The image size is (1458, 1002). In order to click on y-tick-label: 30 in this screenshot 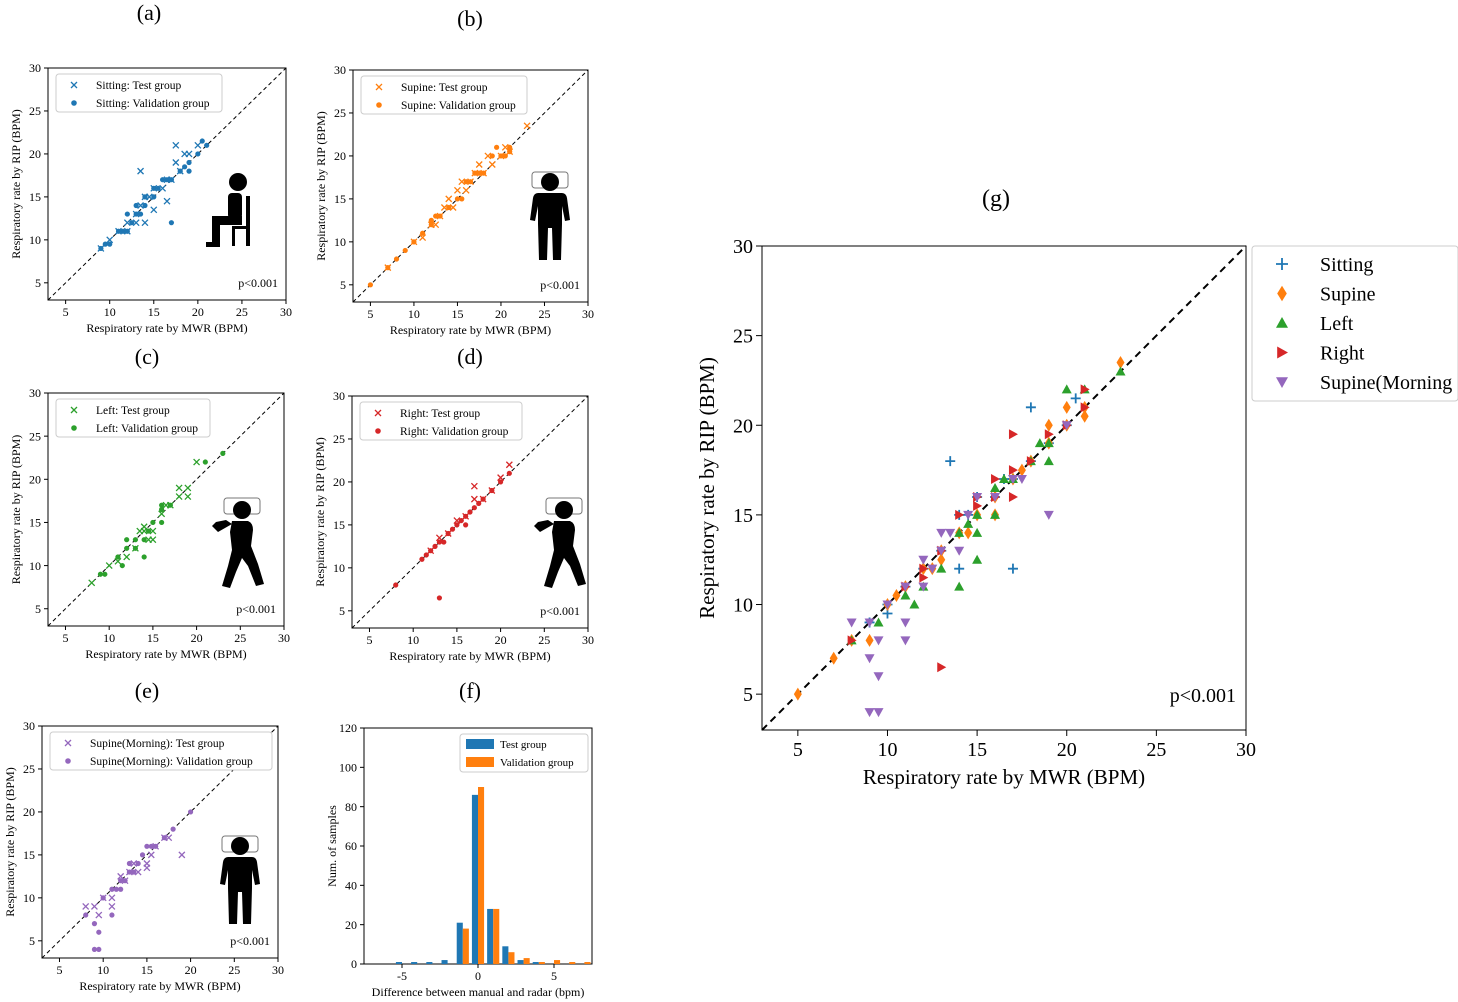, I will do `click(35, 68)`.